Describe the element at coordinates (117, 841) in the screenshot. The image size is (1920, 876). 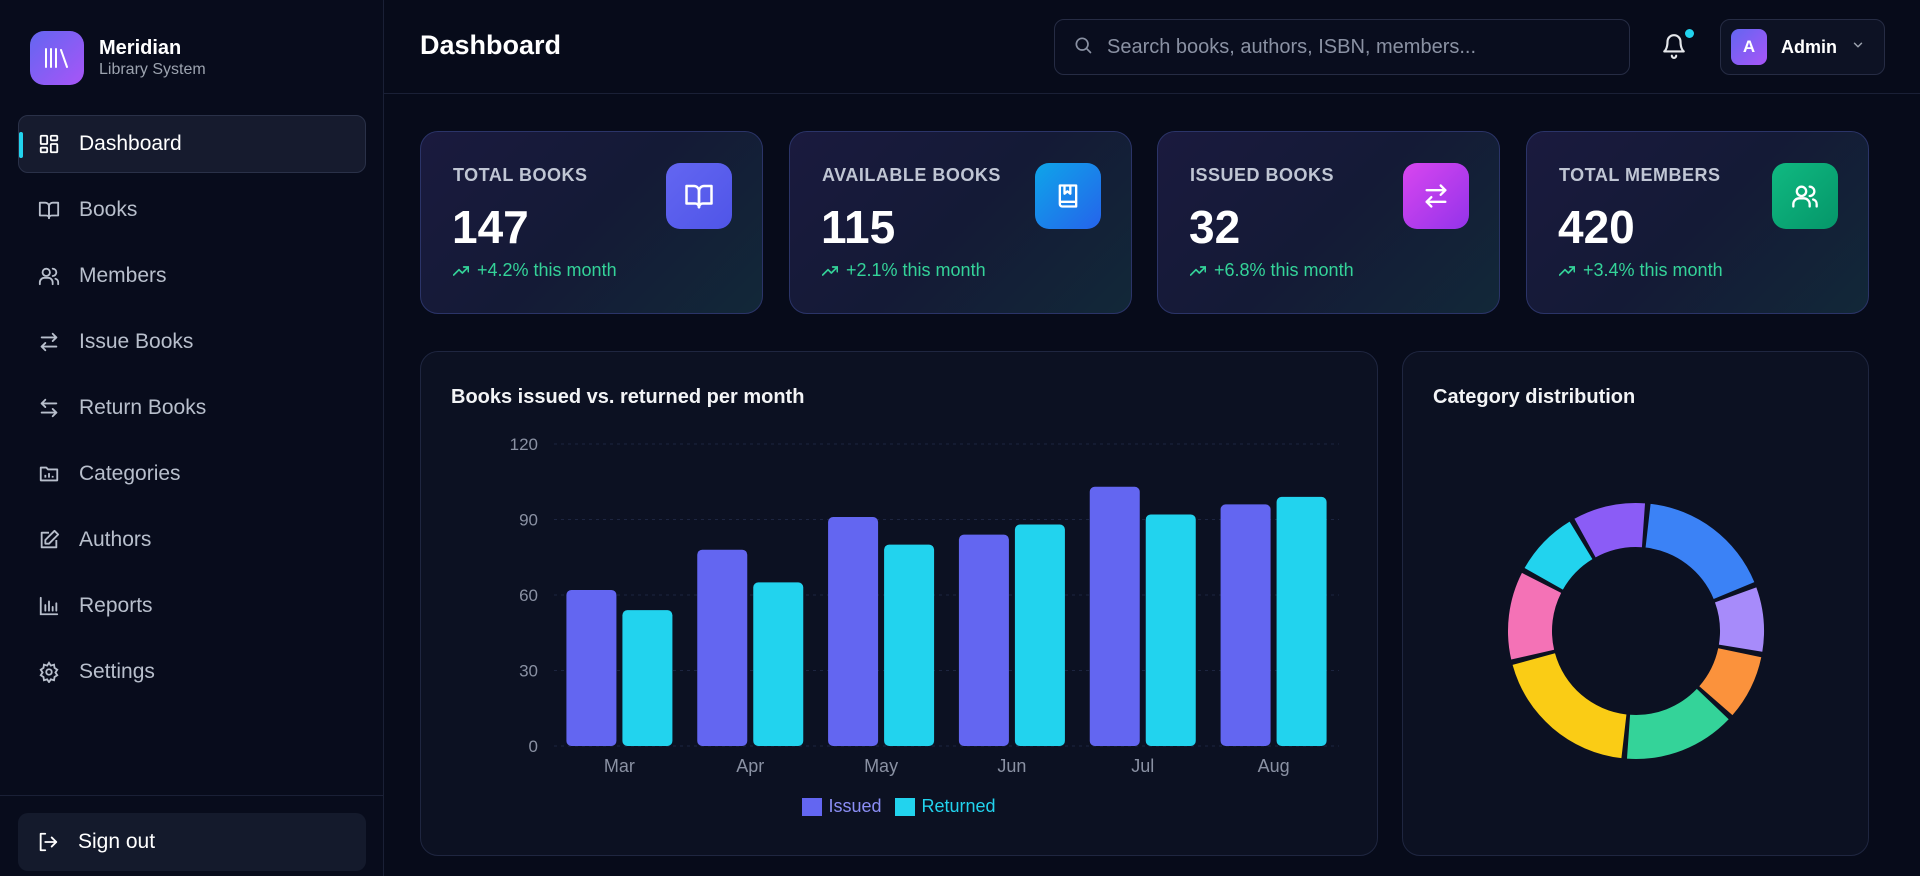
I see `sign-out-label: Sign out` at that location.